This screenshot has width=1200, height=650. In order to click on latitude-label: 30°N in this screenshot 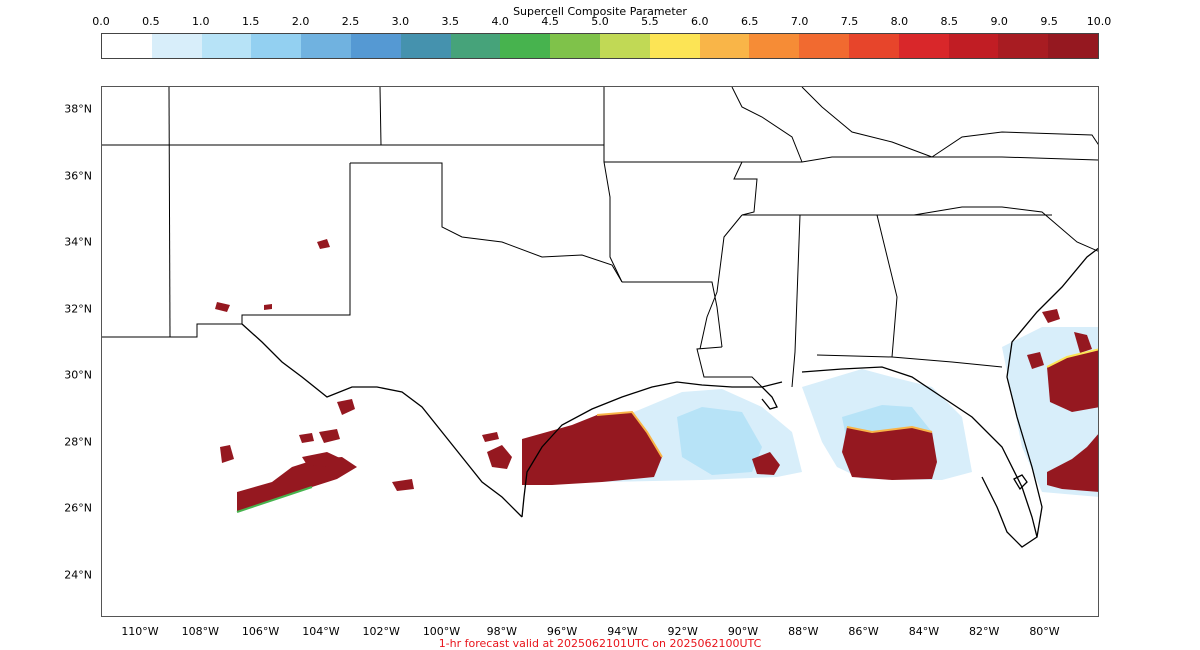, I will do `click(78, 375)`.